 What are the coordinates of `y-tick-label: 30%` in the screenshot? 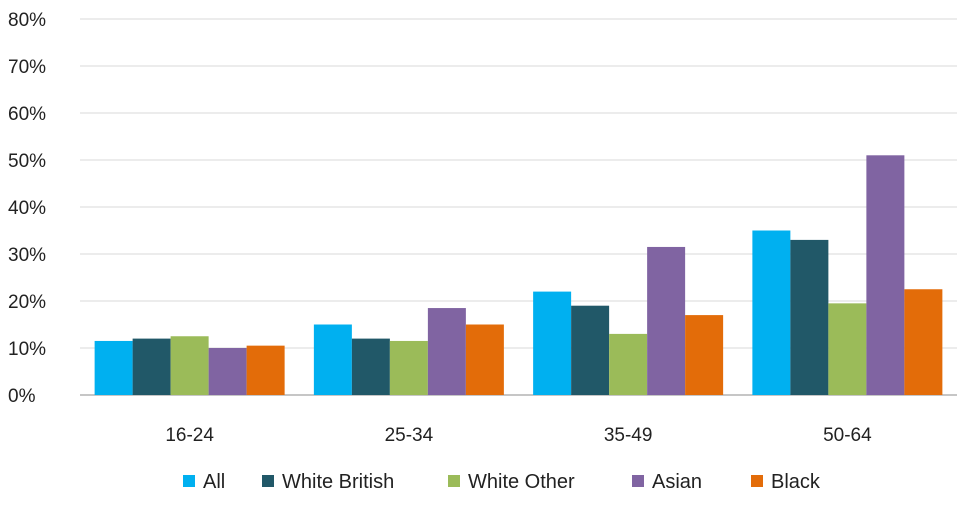 It's located at (27, 255).